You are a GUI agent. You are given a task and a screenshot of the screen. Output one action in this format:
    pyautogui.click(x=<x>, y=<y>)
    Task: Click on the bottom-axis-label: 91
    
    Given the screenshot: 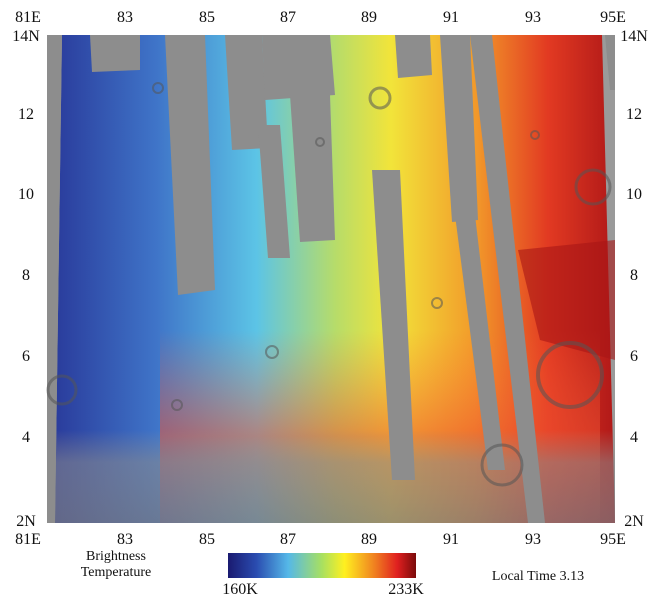 What is the action you would take?
    pyautogui.click(x=451, y=539)
    